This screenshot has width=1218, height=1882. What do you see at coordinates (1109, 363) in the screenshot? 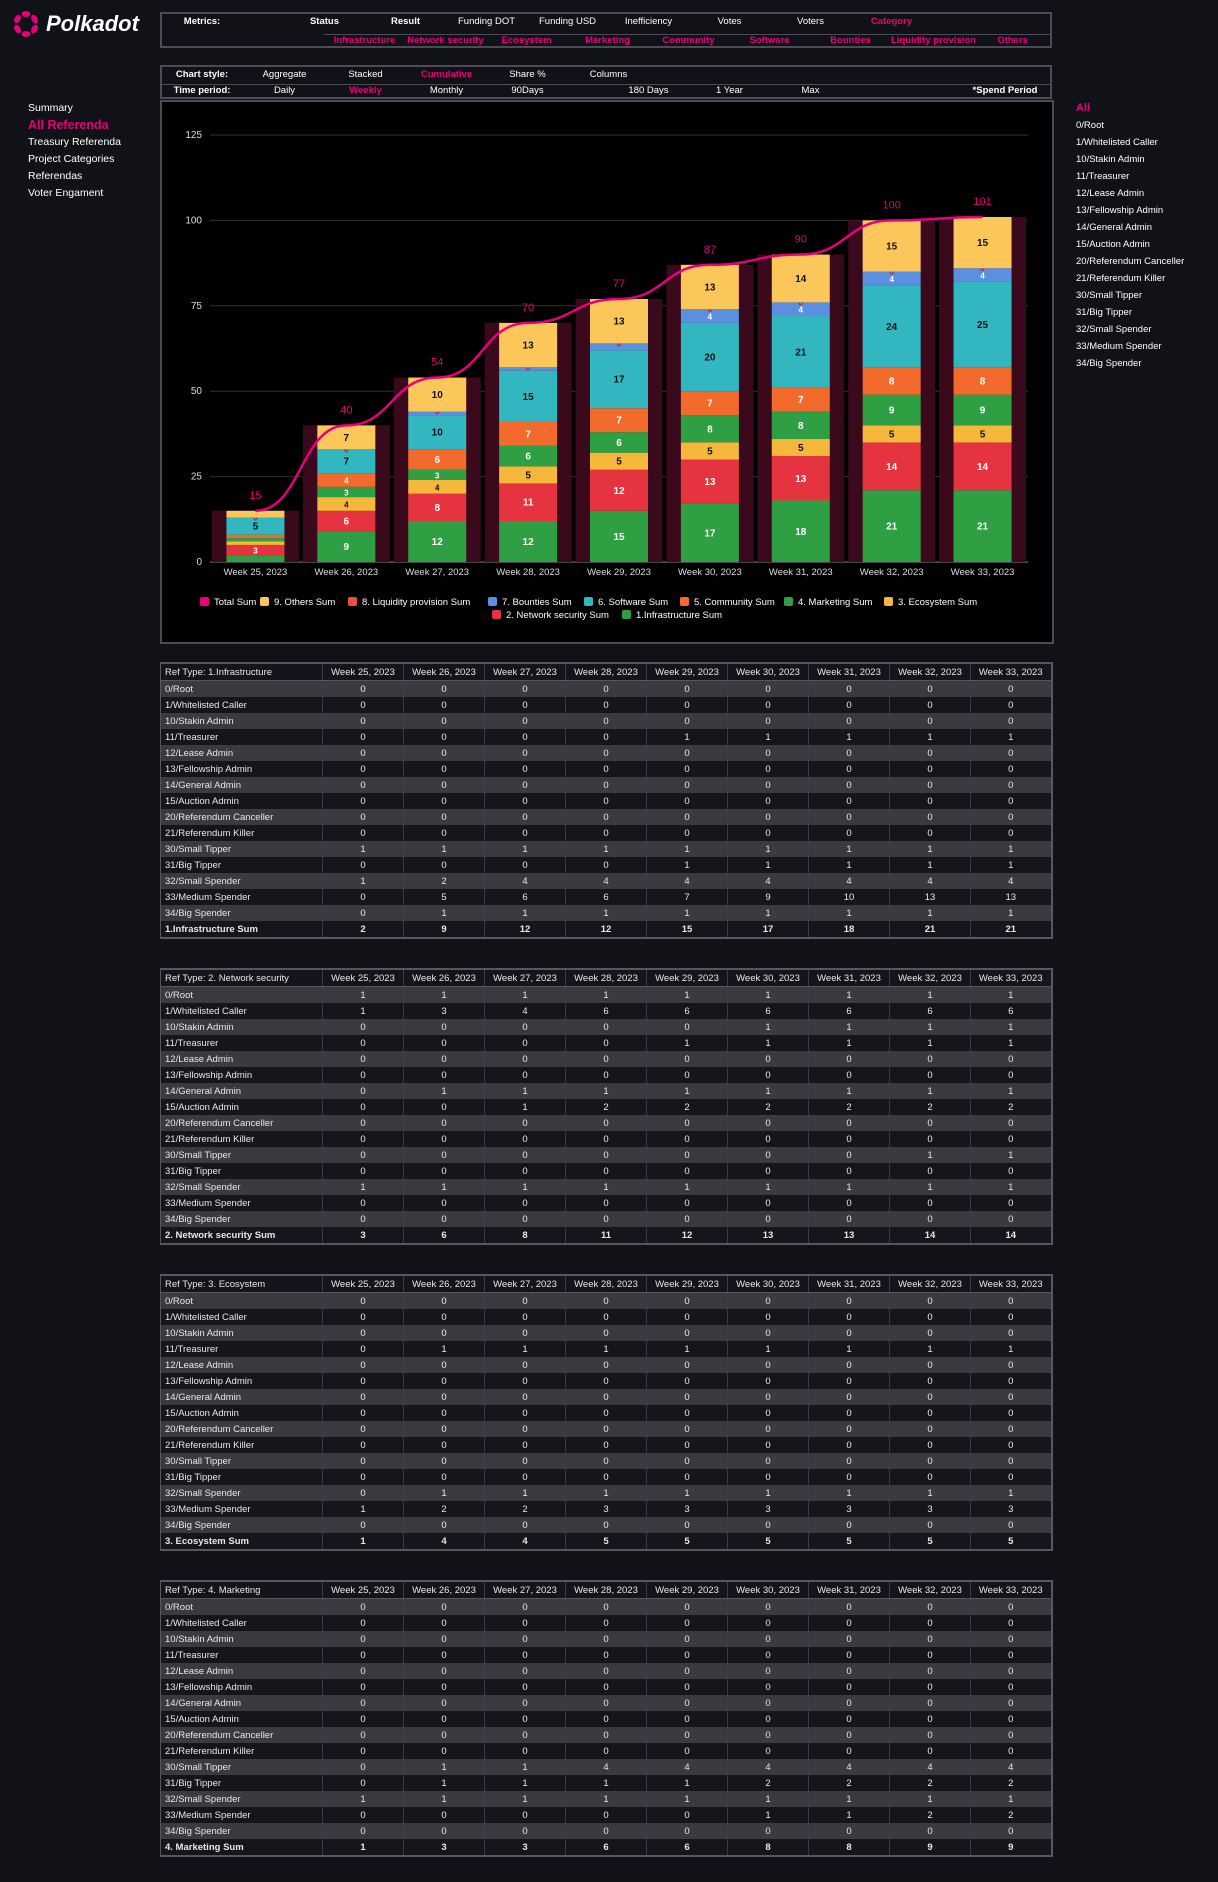
I see `origin-item-34-big-spender: 34/Big Spender` at bounding box center [1109, 363].